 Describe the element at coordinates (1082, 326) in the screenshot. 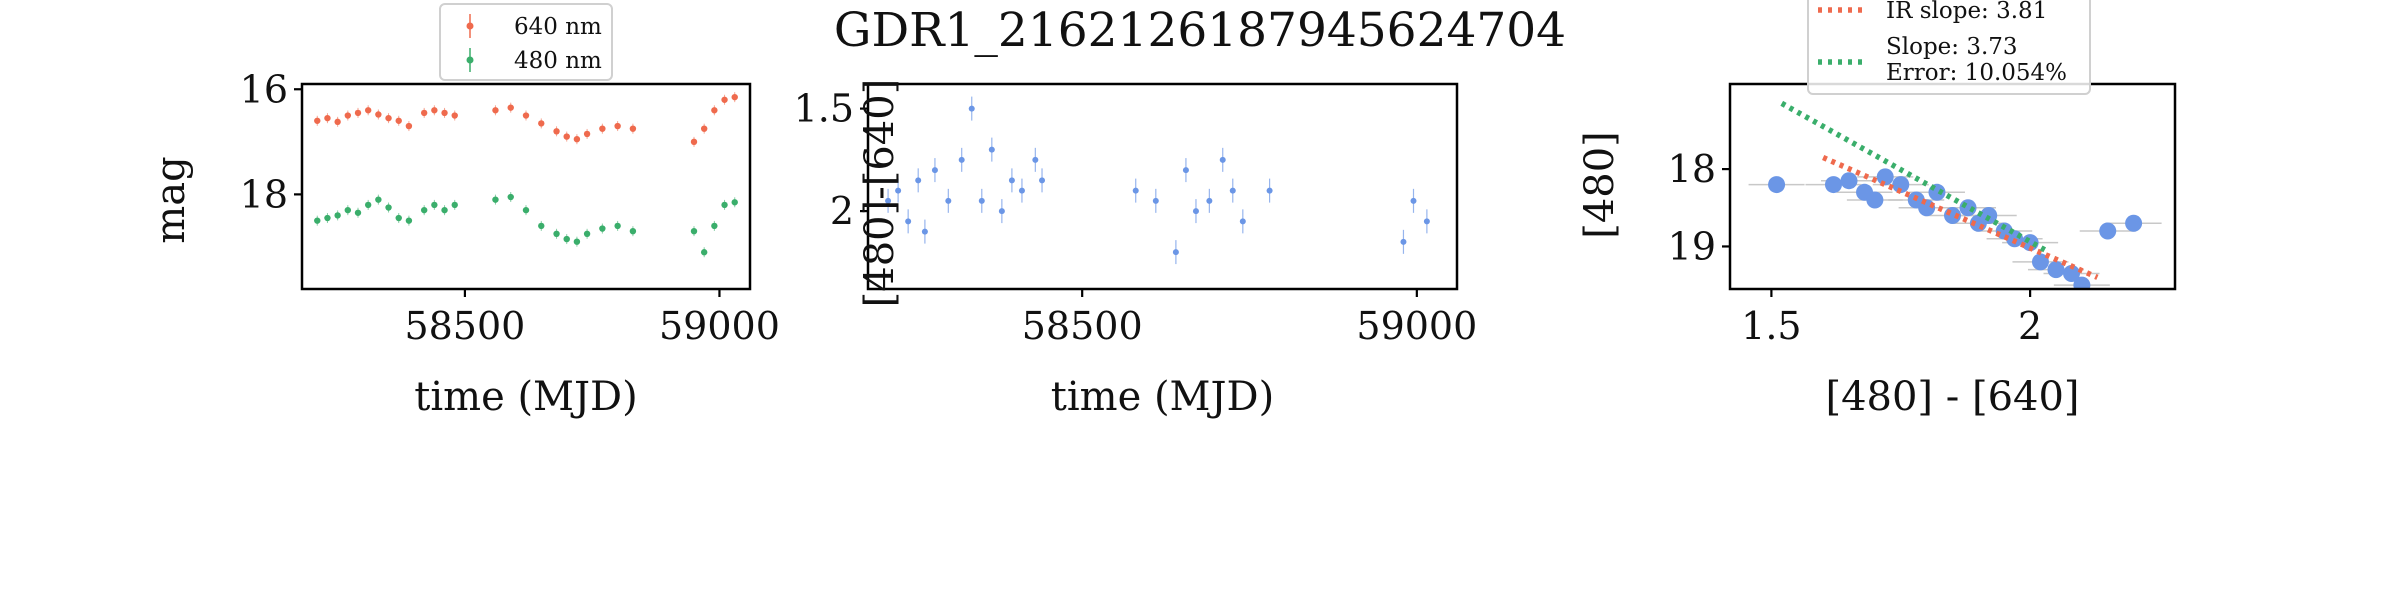

I see `x-tick-label: 58500` at that location.